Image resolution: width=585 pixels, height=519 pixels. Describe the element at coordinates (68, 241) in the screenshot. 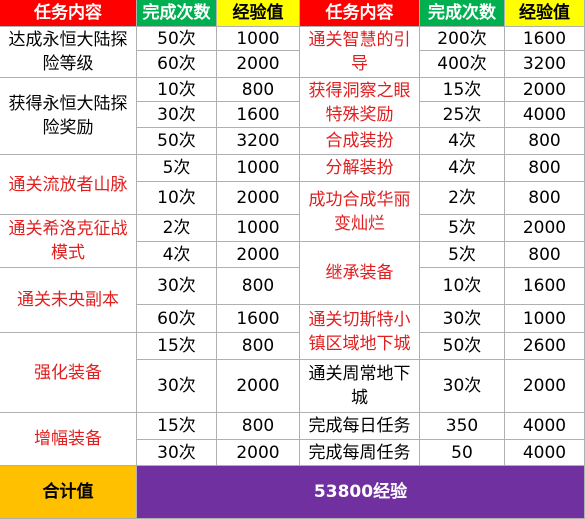

I see `task-name: 通关希洛克征战模式` at that location.